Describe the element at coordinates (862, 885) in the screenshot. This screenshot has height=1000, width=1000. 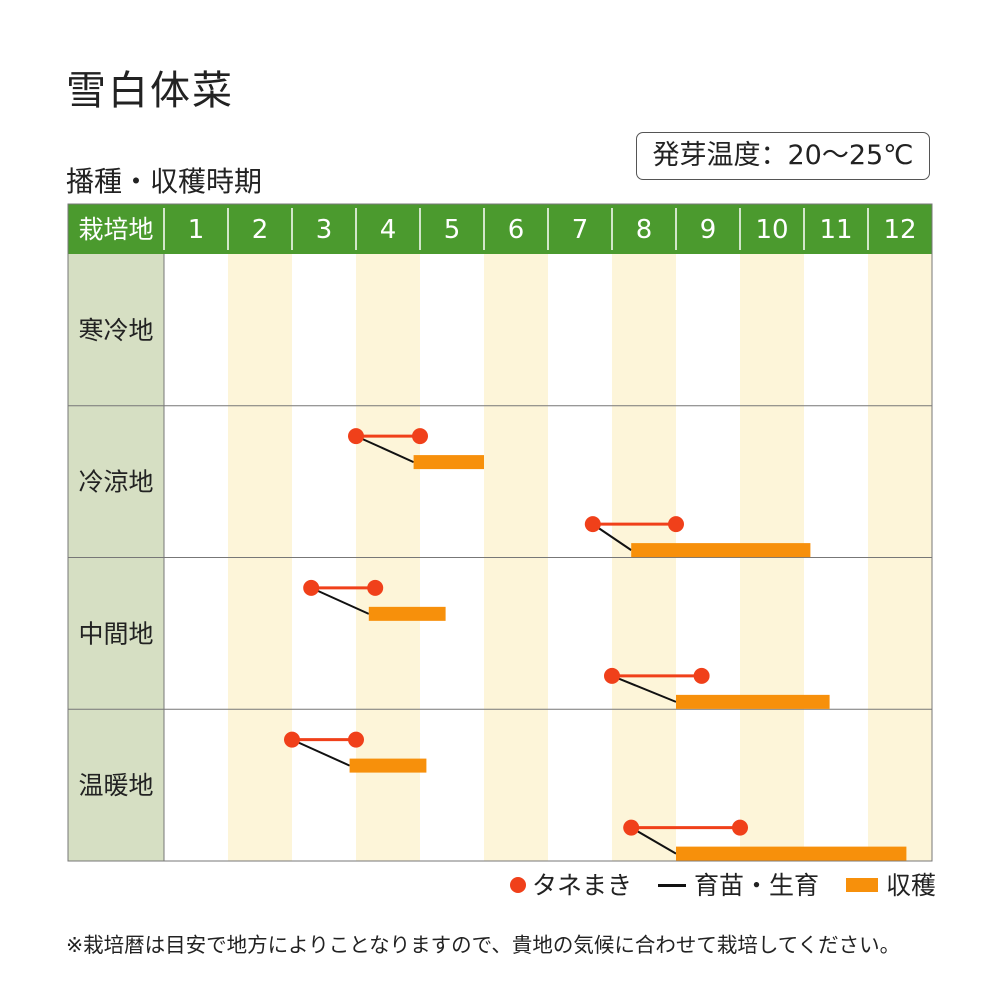
I see `harvest-bar-icon` at that location.